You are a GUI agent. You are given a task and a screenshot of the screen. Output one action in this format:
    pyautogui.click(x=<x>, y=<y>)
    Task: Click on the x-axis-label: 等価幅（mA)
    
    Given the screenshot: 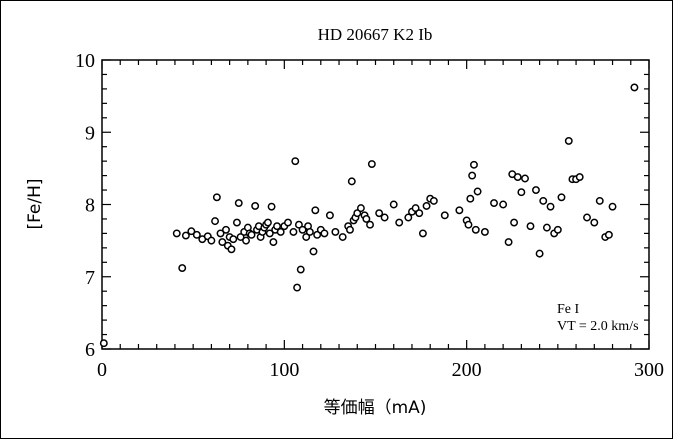 What is the action you would take?
    pyautogui.click(x=375, y=408)
    